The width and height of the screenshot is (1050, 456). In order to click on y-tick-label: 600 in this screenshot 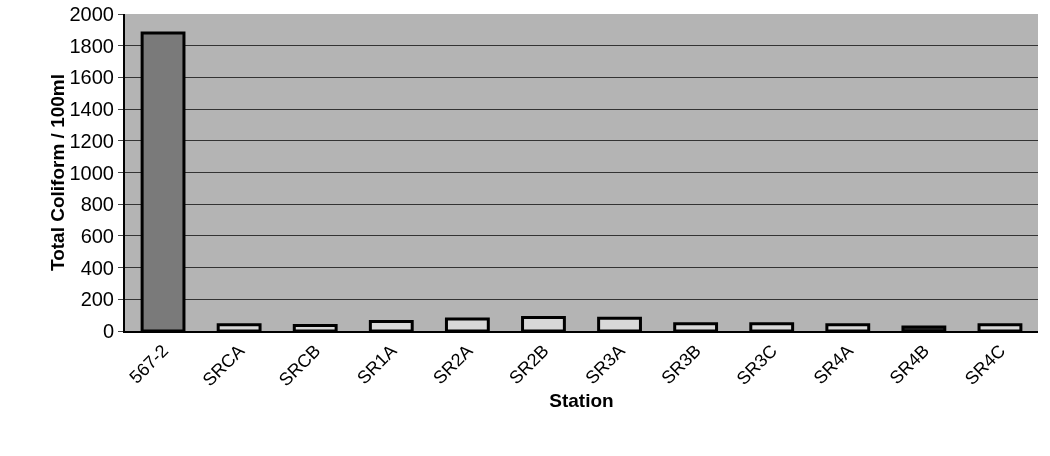, I will do `click(97, 235)`.